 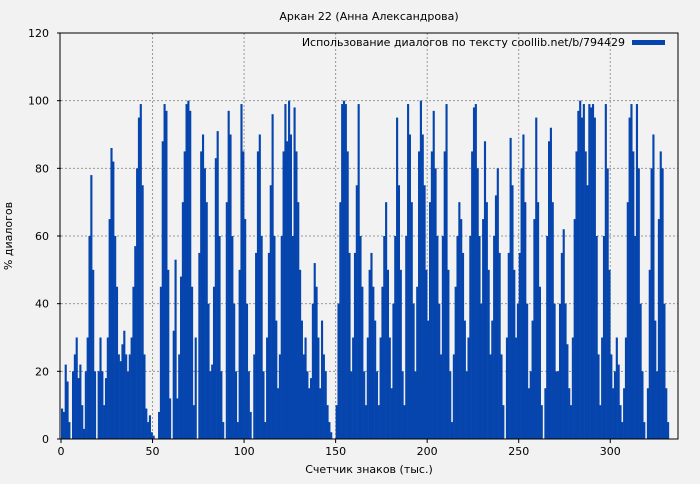 I want to click on y-tick-label: 60, so click(x=42, y=236).